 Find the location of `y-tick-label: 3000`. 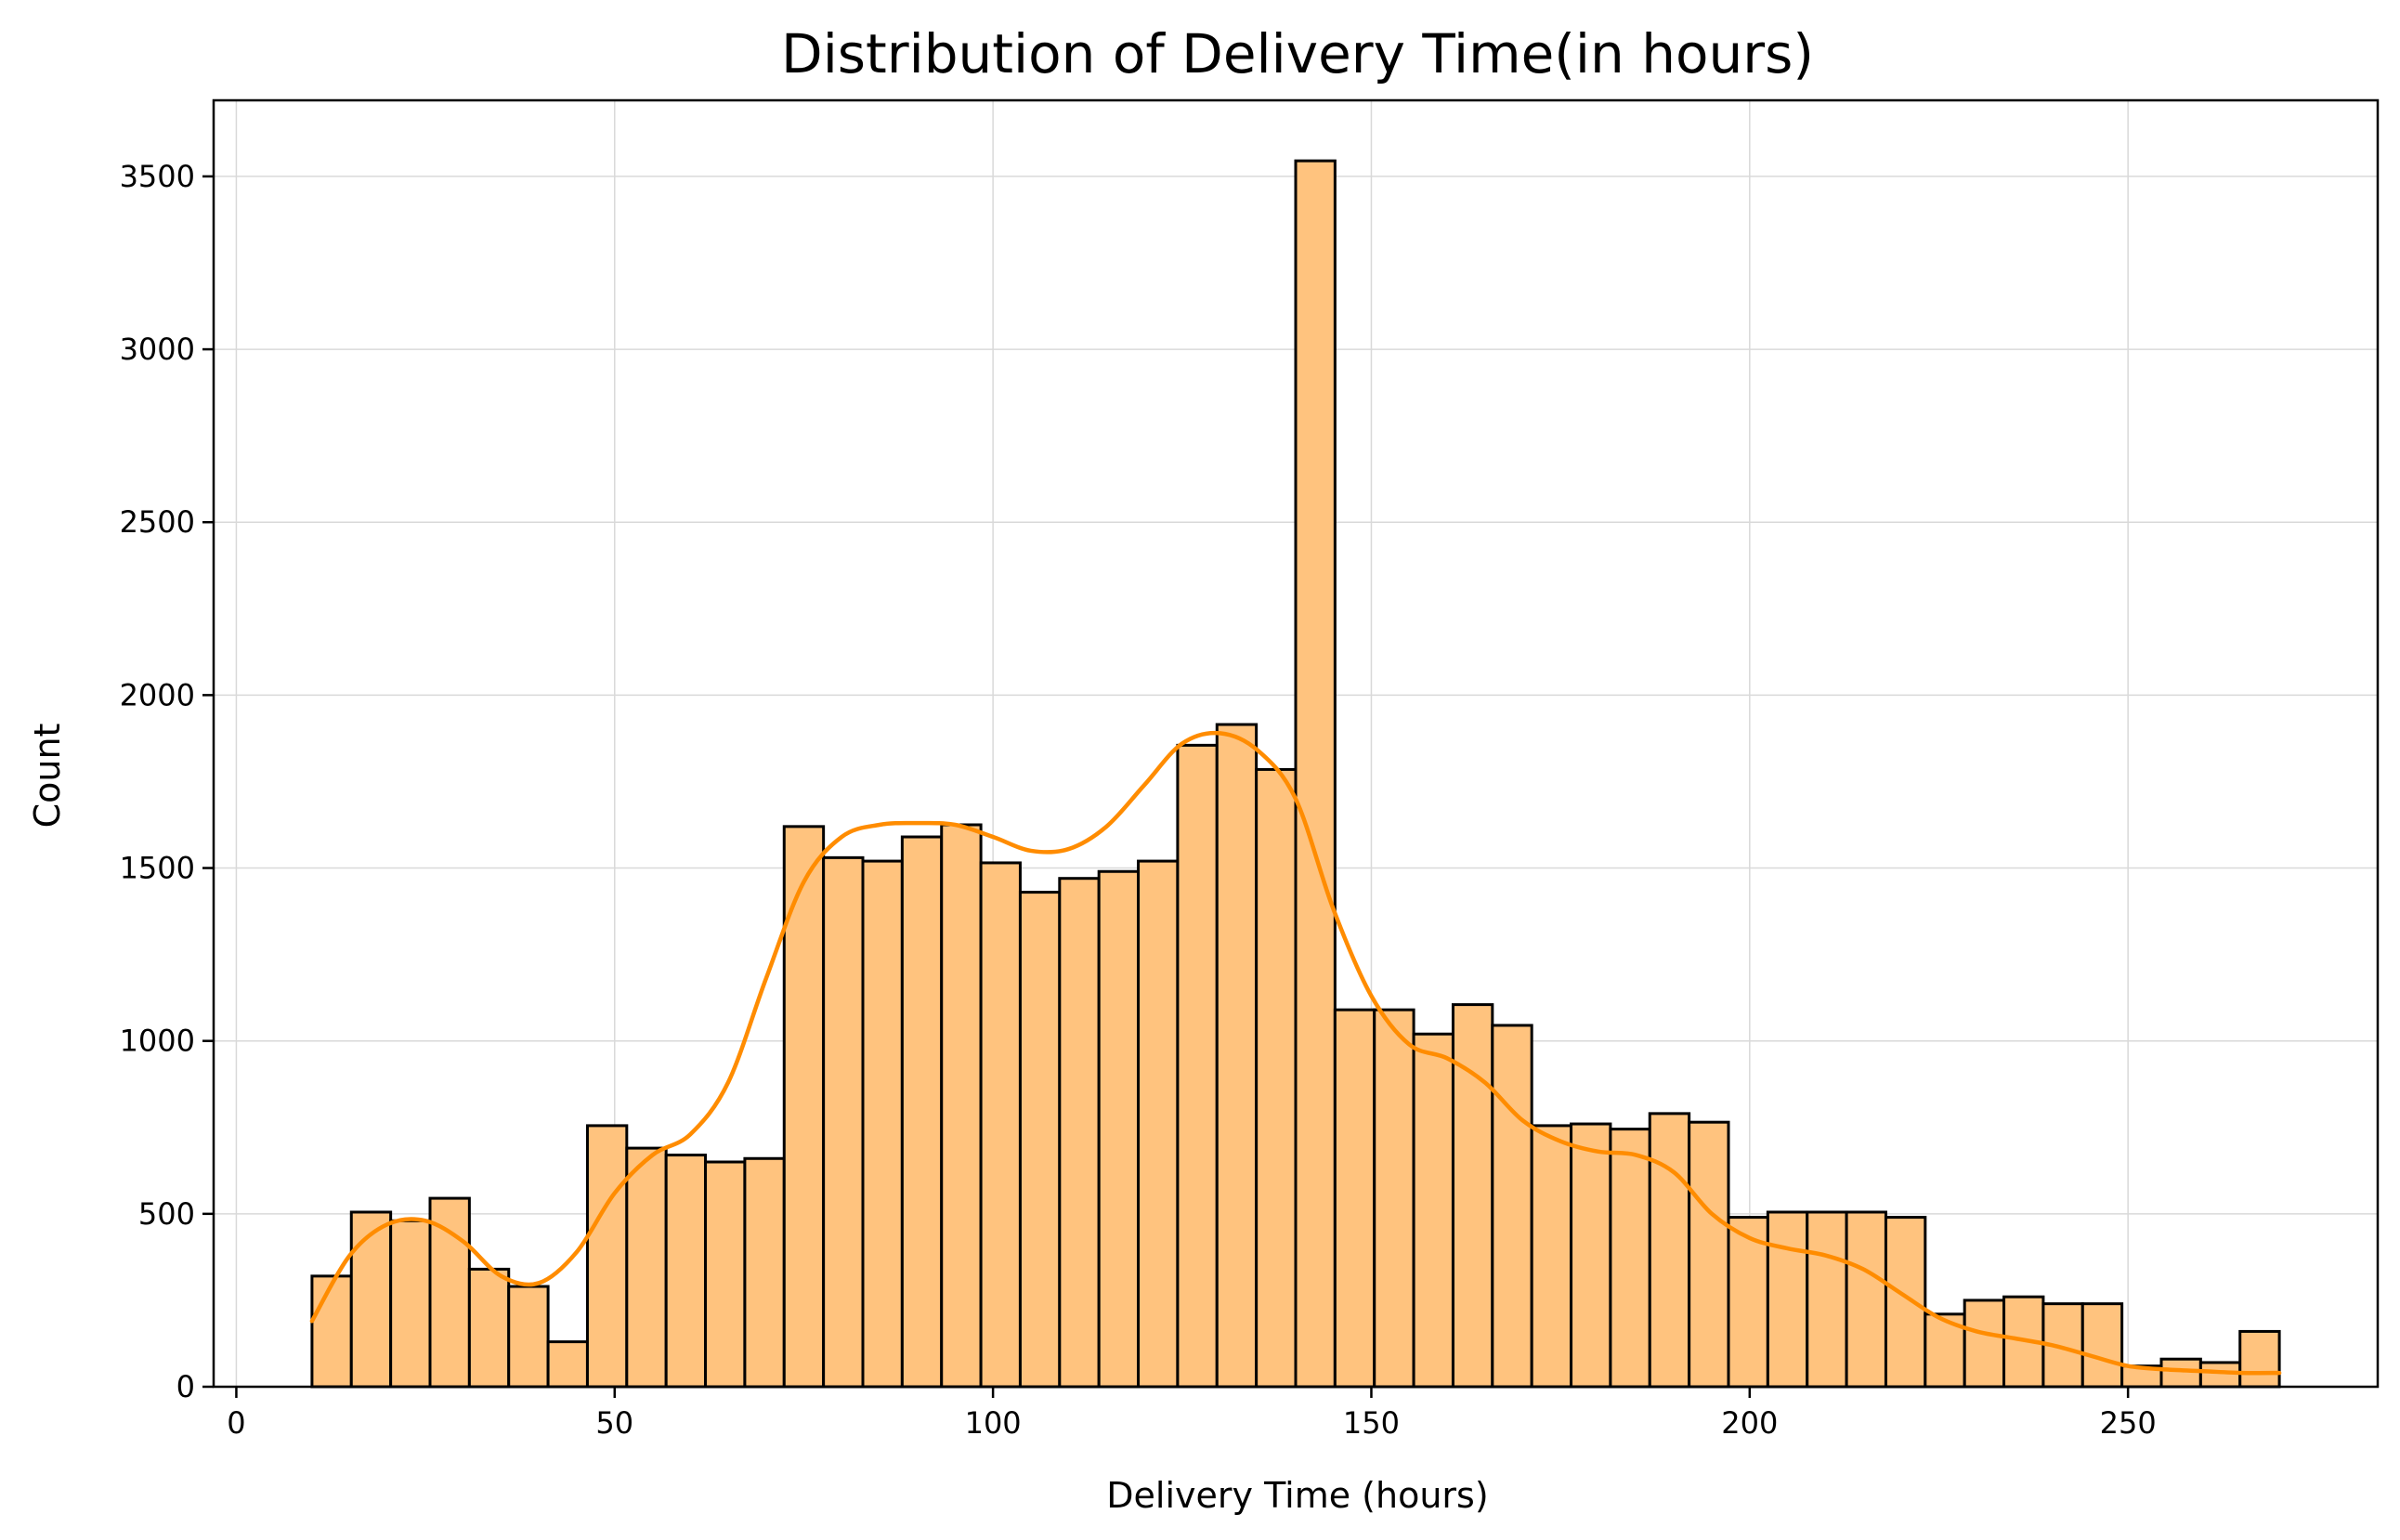

y-tick-label: 3000 is located at coordinates (157, 349).